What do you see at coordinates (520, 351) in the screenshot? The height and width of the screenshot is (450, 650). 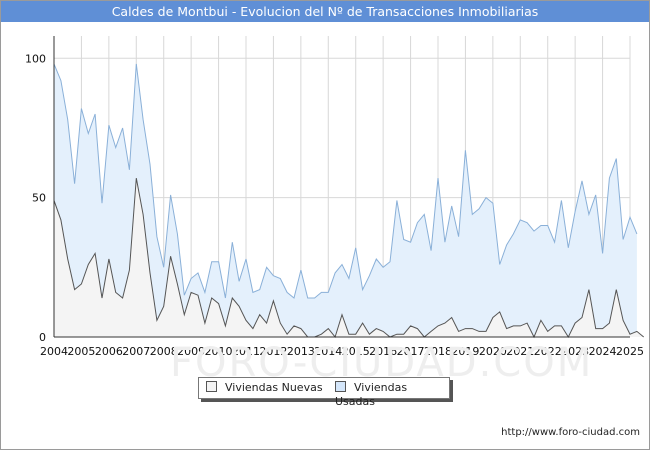 I see `x-tick-label: 2021` at bounding box center [520, 351].